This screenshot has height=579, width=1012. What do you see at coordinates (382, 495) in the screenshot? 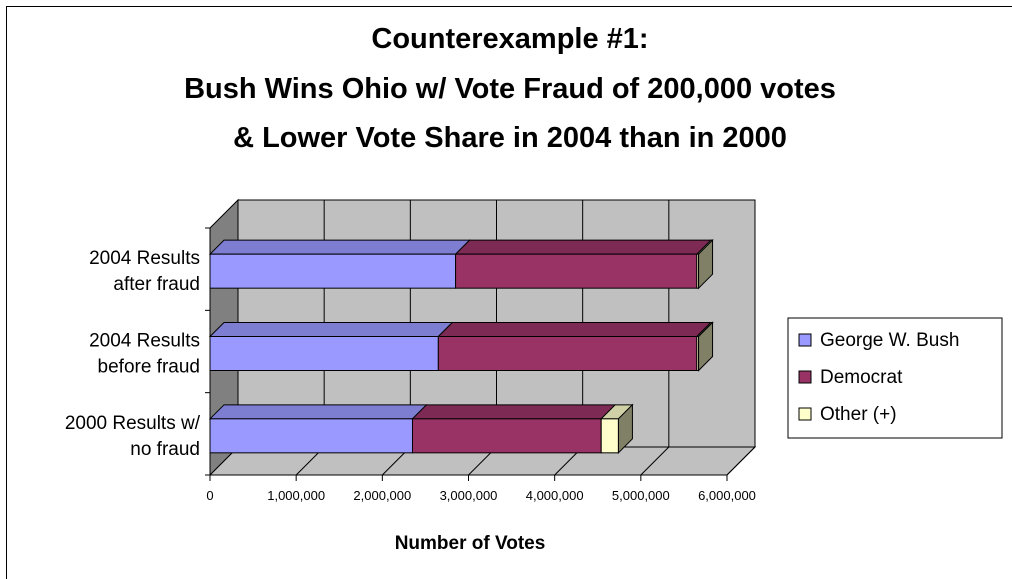
I see `x-tick-label: 2,000,000` at bounding box center [382, 495].